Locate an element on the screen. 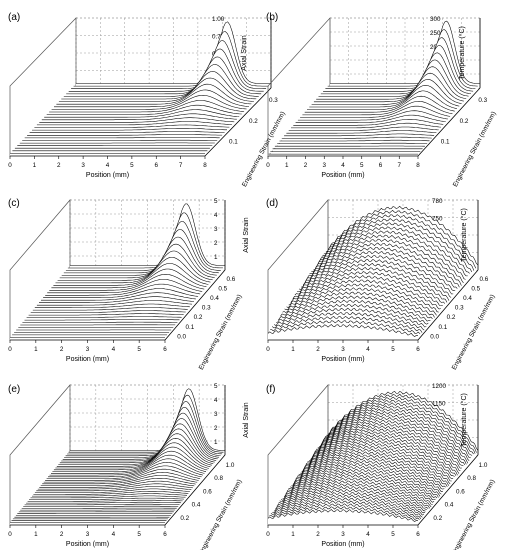 This screenshot has height=550, width=514. x-tick-label: 4 is located at coordinates (368, 349).